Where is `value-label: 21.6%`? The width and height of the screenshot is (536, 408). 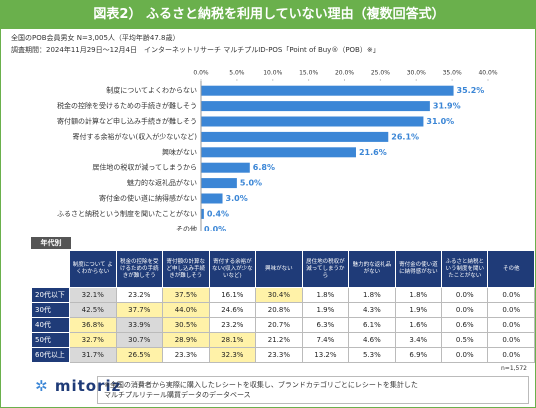
value-label: 21.6% is located at coordinates (373, 152).